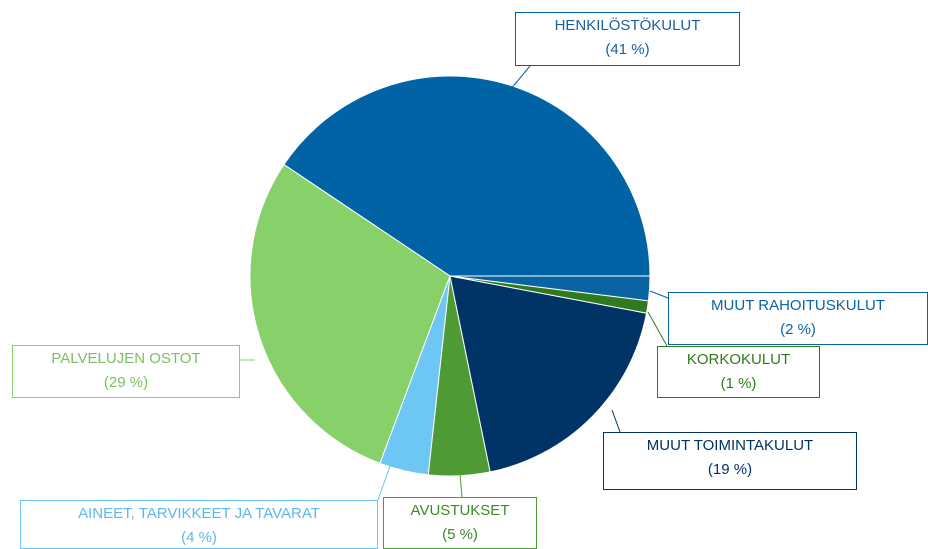 The image size is (928, 549). Describe the element at coordinates (798, 305) in the screenshot. I see `slice-label: MUUT RAHOITUSKULUT` at that location.